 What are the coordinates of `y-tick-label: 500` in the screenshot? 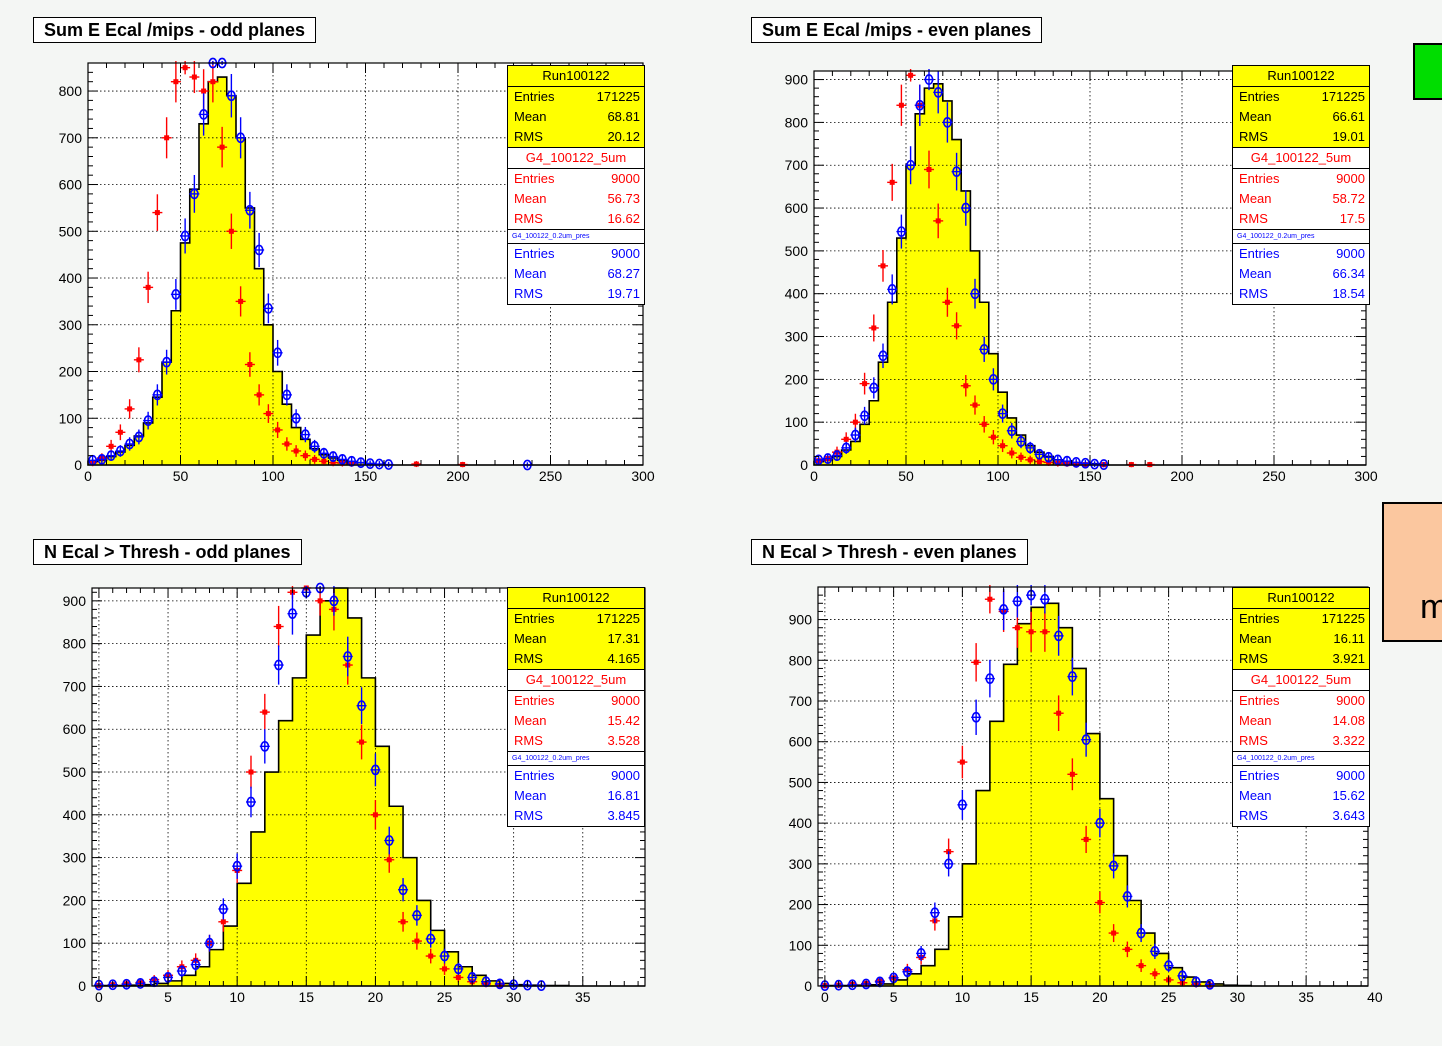 It's located at (71, 231).